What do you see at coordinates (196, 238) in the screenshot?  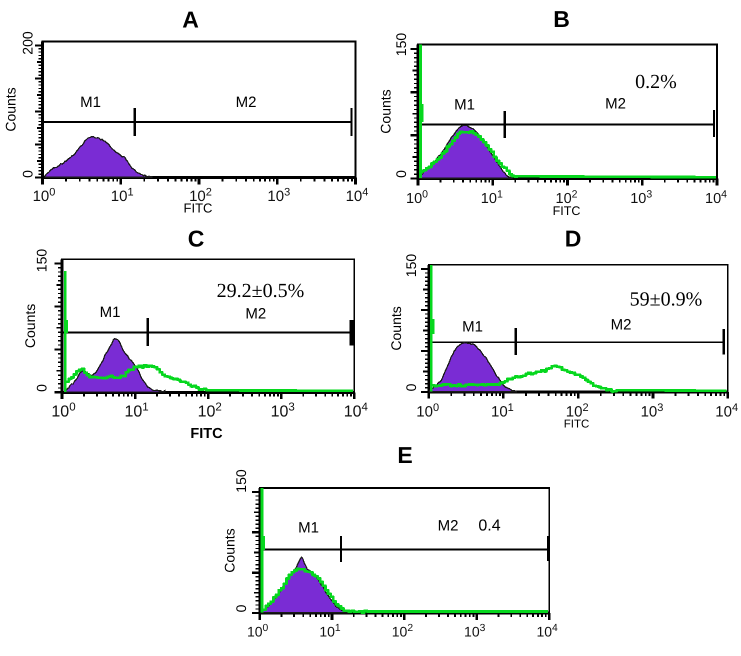 I see `svg-text: C` at bounding box center [196, 238].